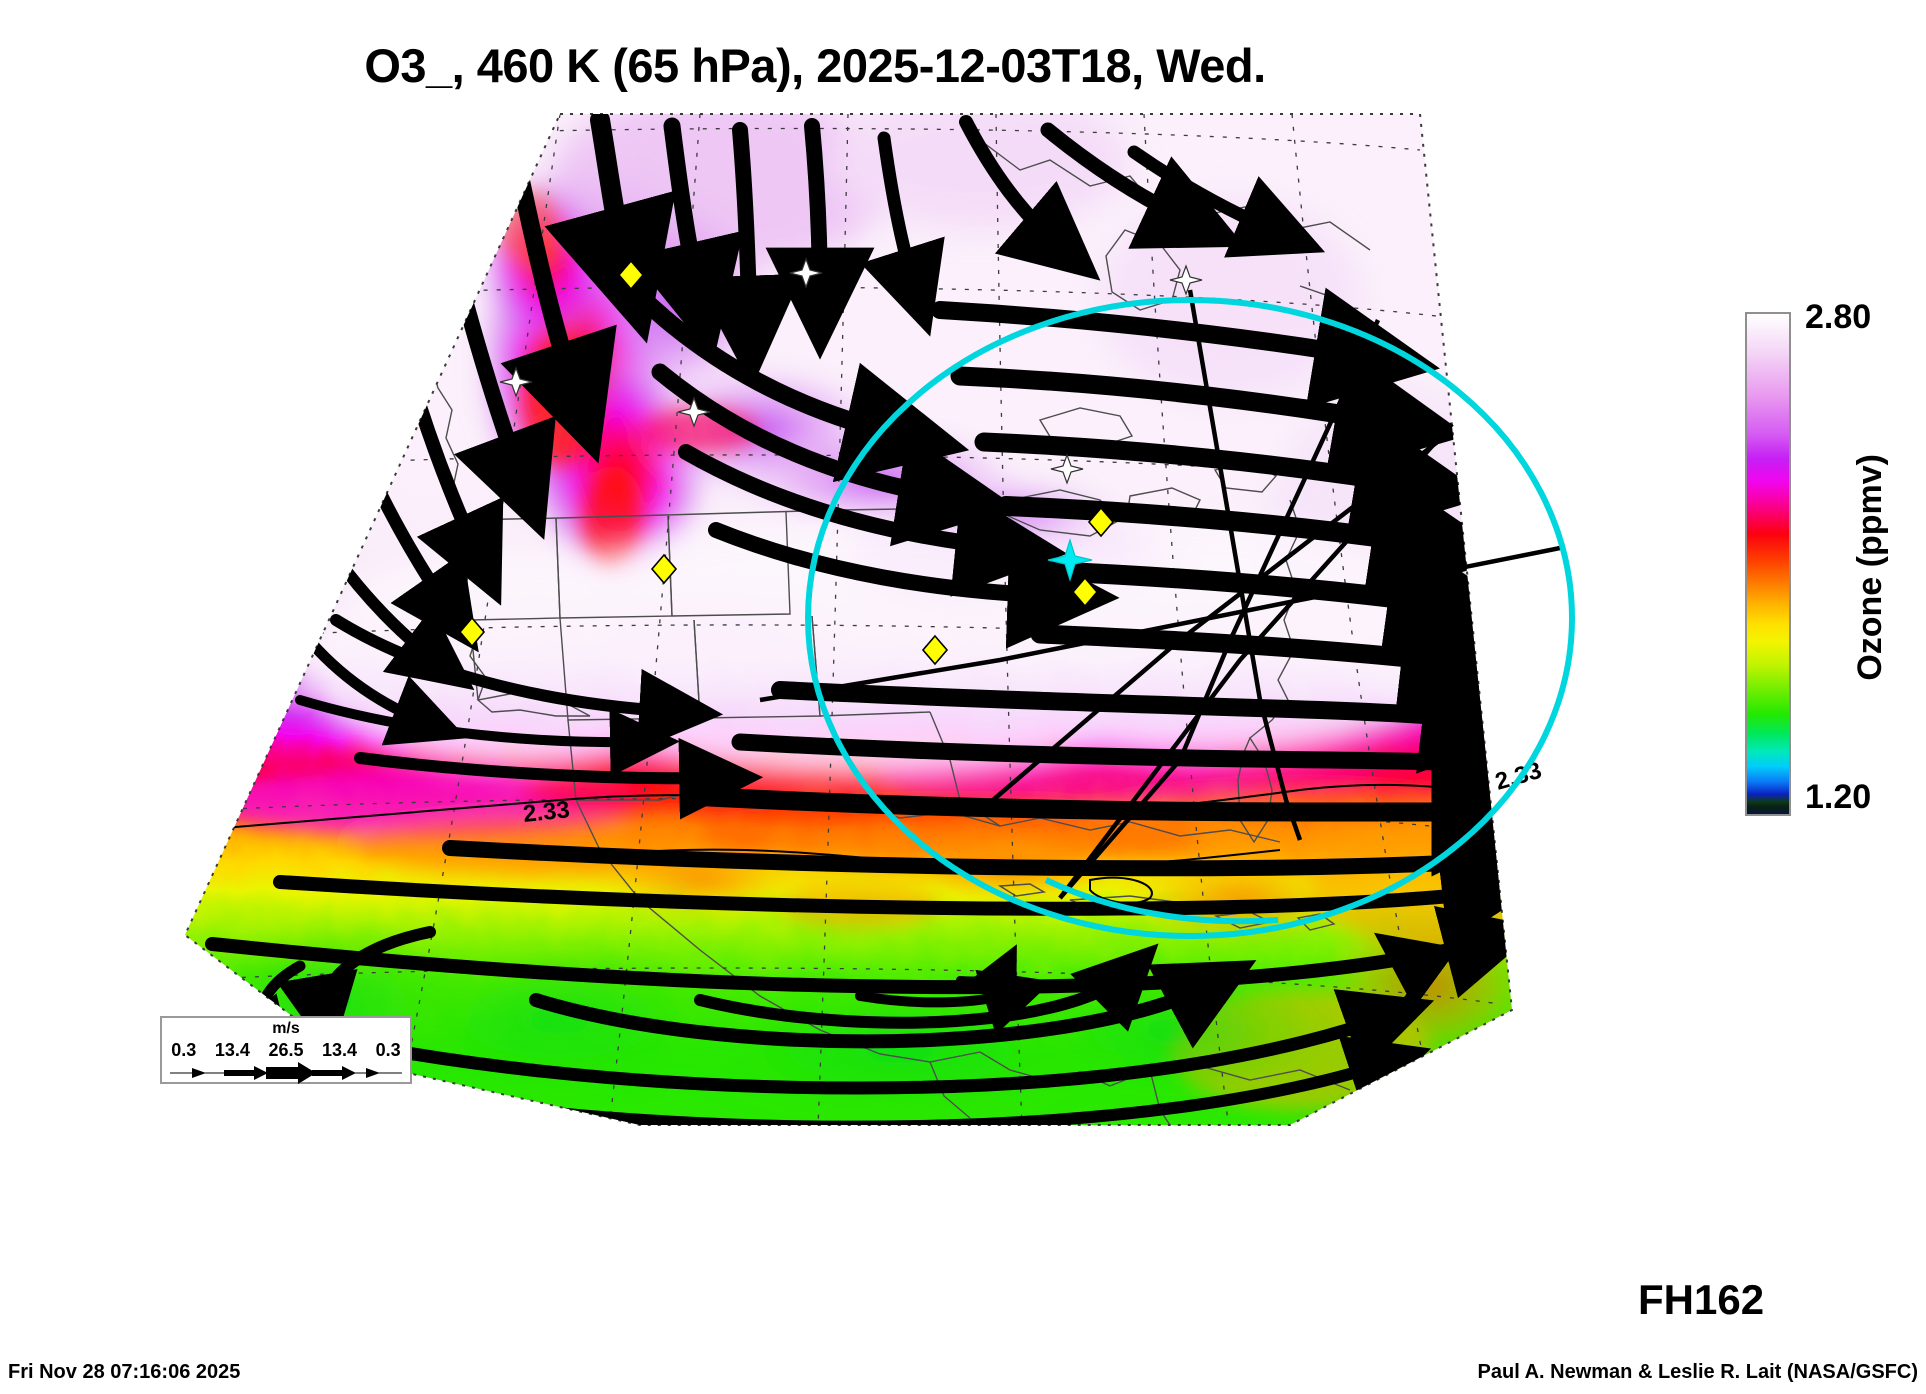  What do you see at coordinates (1161, 901) in the screenshot?
I see `range-ring-segment` at bounding box center [1161, 901].